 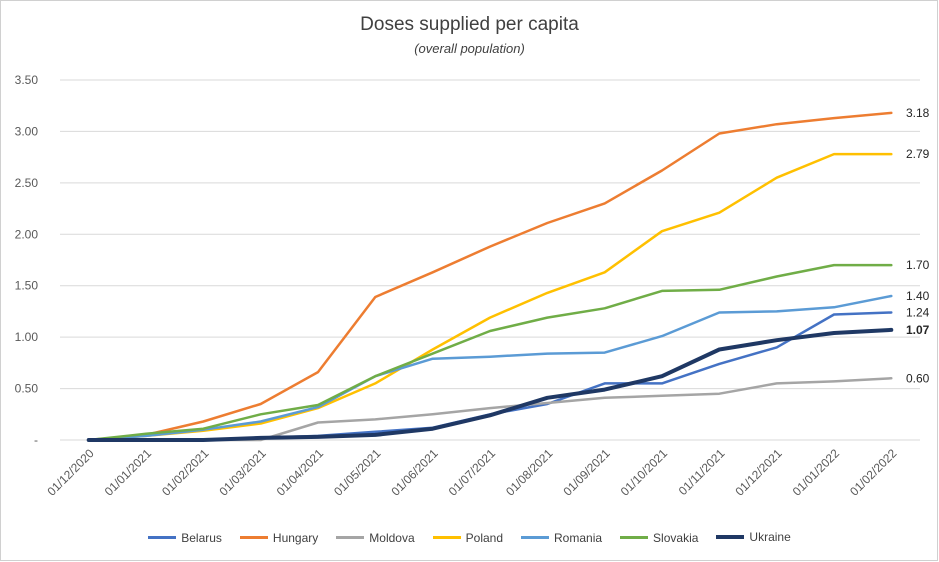 What do you see at coordinates (357, 472) in the screenshot?
I see `x-tick-label: 01/05/2021` at bounding box center [357, 472].